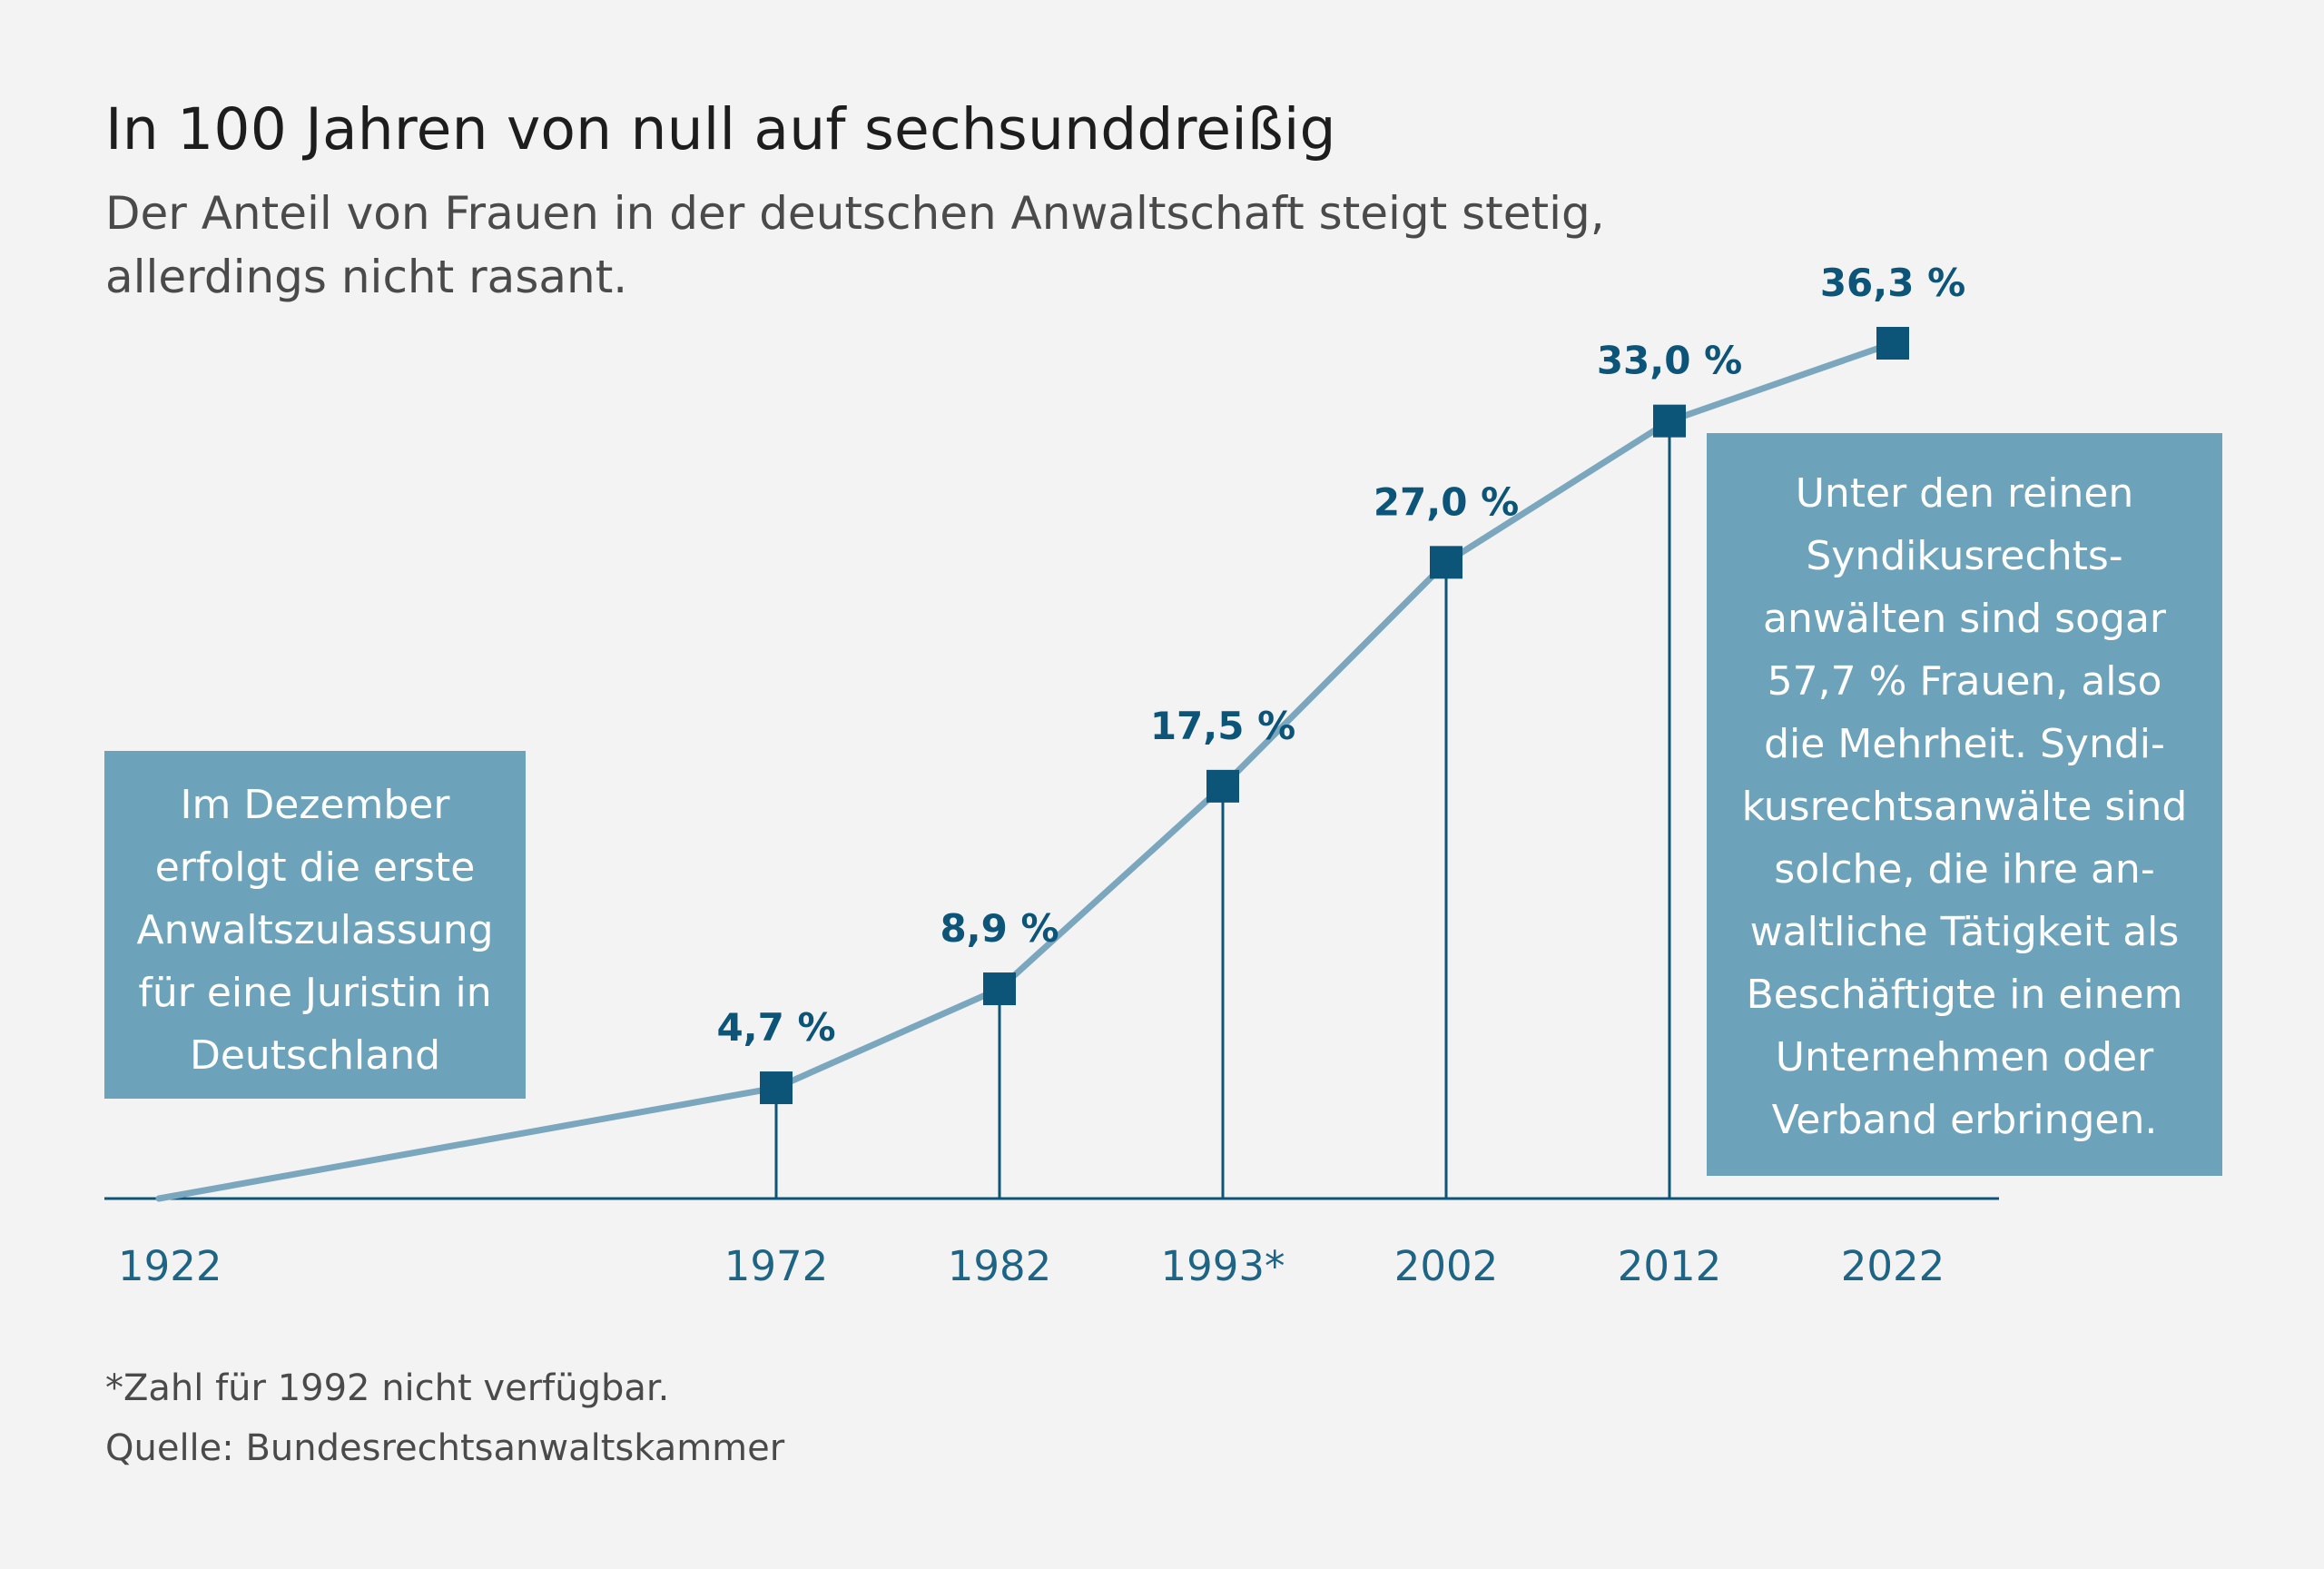 The height and width of the screenshot is (1569, 2324). What do you see at coordinates (315, 867) in the screenshot?
I see `note-line: erfolgt die erste` at bounding box center [315, 867].